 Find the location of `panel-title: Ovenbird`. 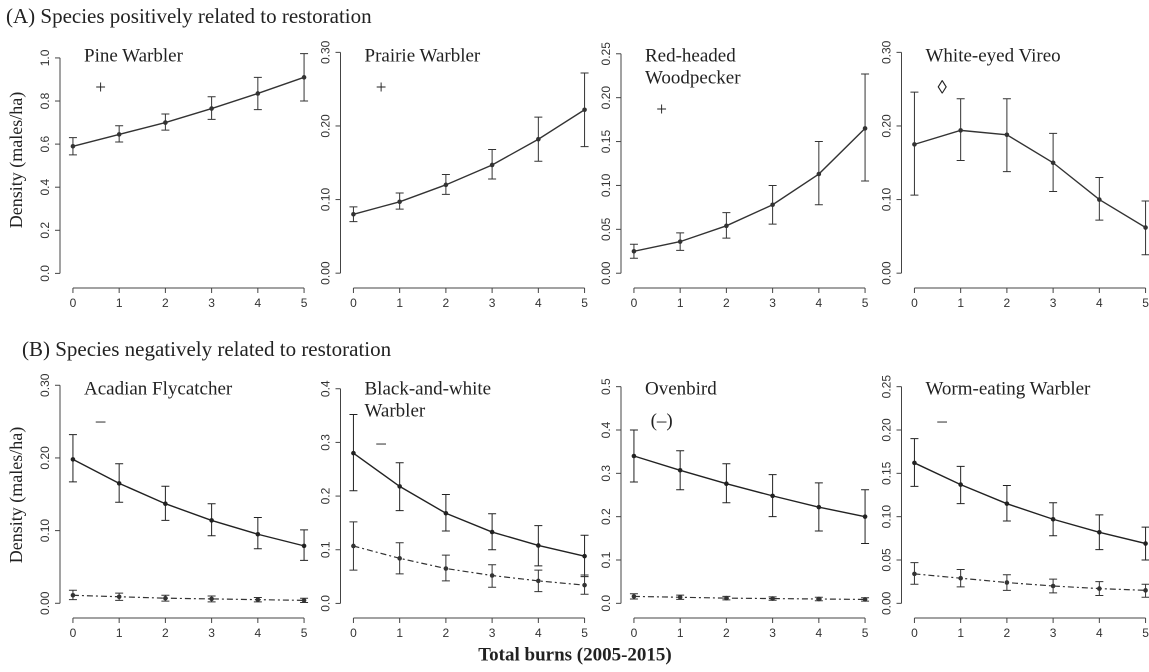

panel-title: Ovenbird is located at coordinates (681, 388).